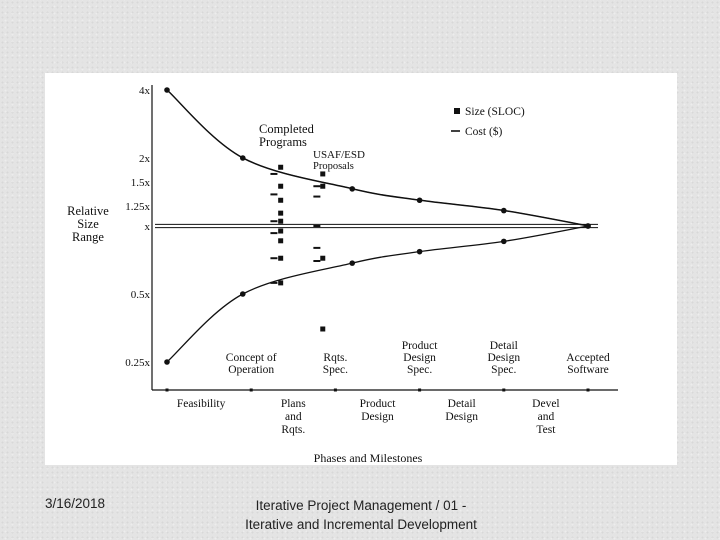  Describe the element at coordinates (287, 135) in the screenshot. I see `completed-programs-annotation: Completed Programs` at that location.